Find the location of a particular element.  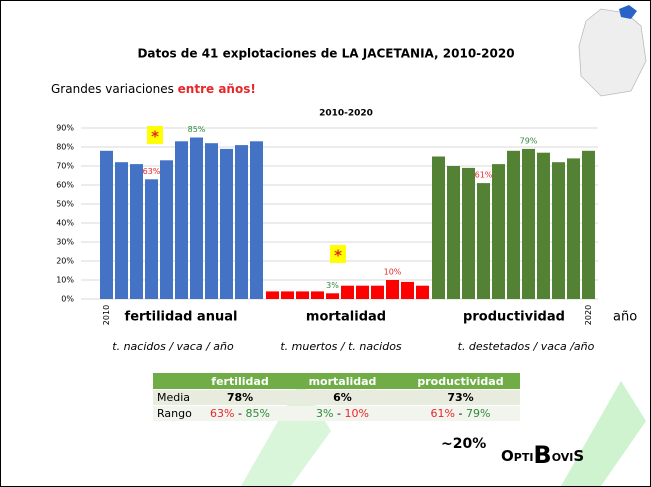

y-tick-label: 80% is located at coordinates (65, 147).